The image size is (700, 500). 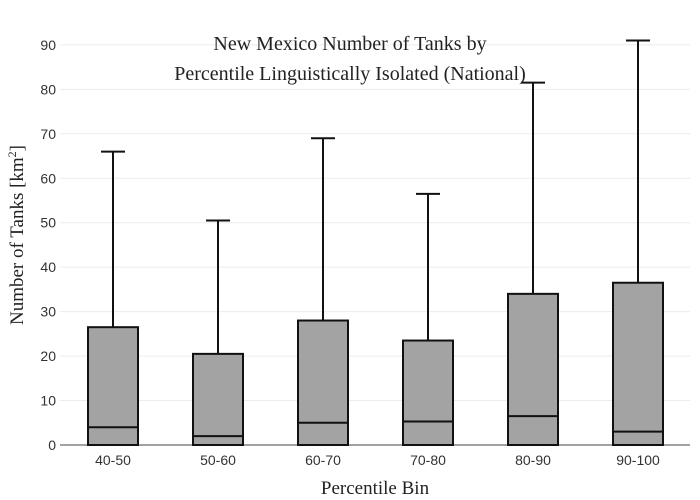 What do you see at coordinates (428, 460) in the screenshot?
I see `x-tick-label: 70-80` at bounding box center [428, 460].